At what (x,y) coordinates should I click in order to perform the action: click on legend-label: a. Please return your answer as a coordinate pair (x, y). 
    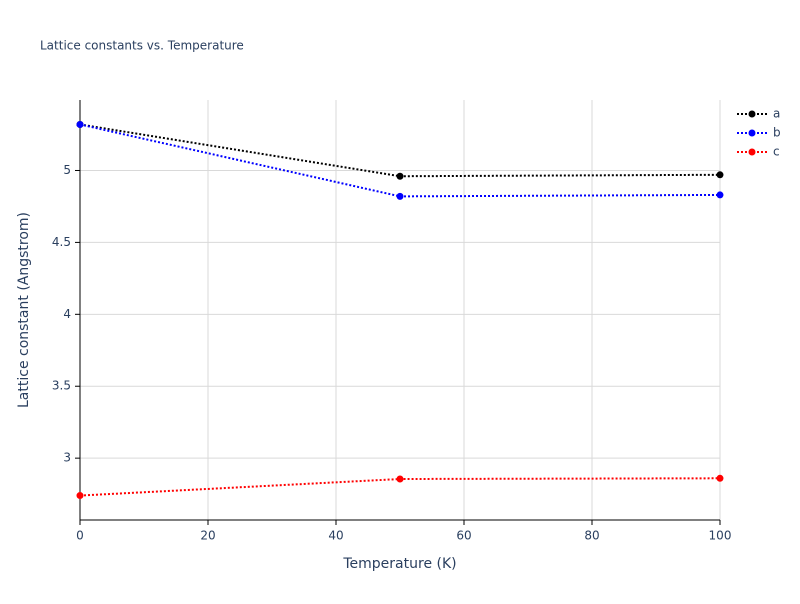
    Looking at the image, I should click on (776, 114).